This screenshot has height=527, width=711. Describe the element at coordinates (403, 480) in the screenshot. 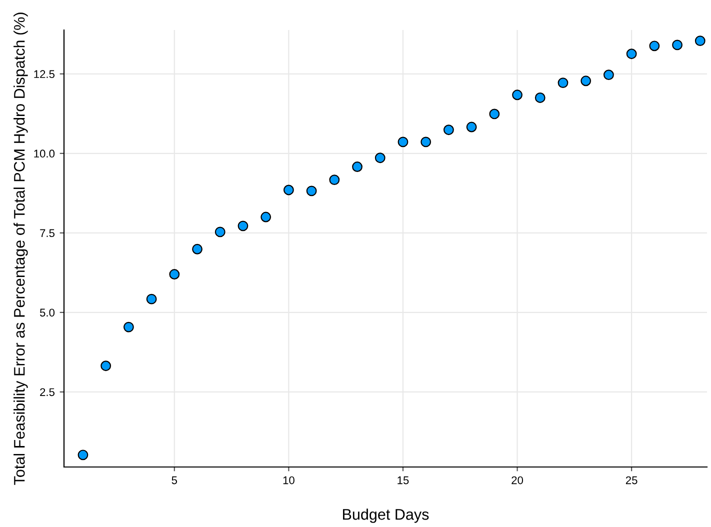

I see `x-tick-label: 15` at that location.